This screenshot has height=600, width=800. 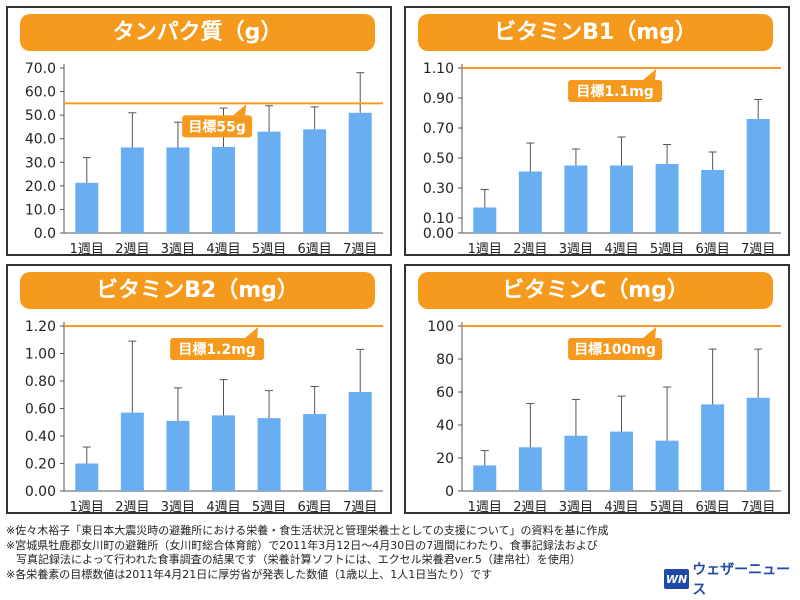 What do you see at coordinates (40, 93) in the screenshot?
I see `y-tick-label: 60.0` at bounding box center [40, 93].